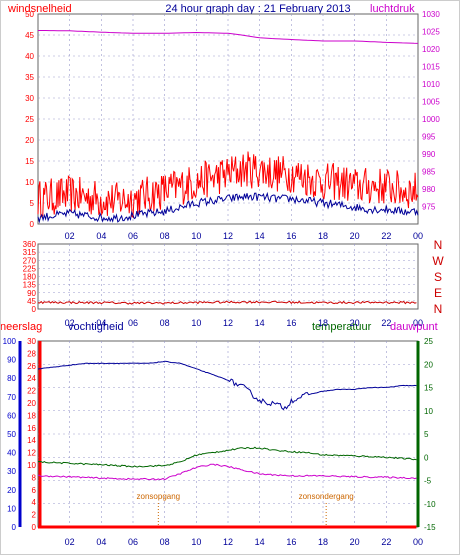 Image resolution: width=460 pixels, height=555 pixels. Describe the element at coordinates (31, 440) in the screenshot. I see `rain-y-tick: 14` at that location.